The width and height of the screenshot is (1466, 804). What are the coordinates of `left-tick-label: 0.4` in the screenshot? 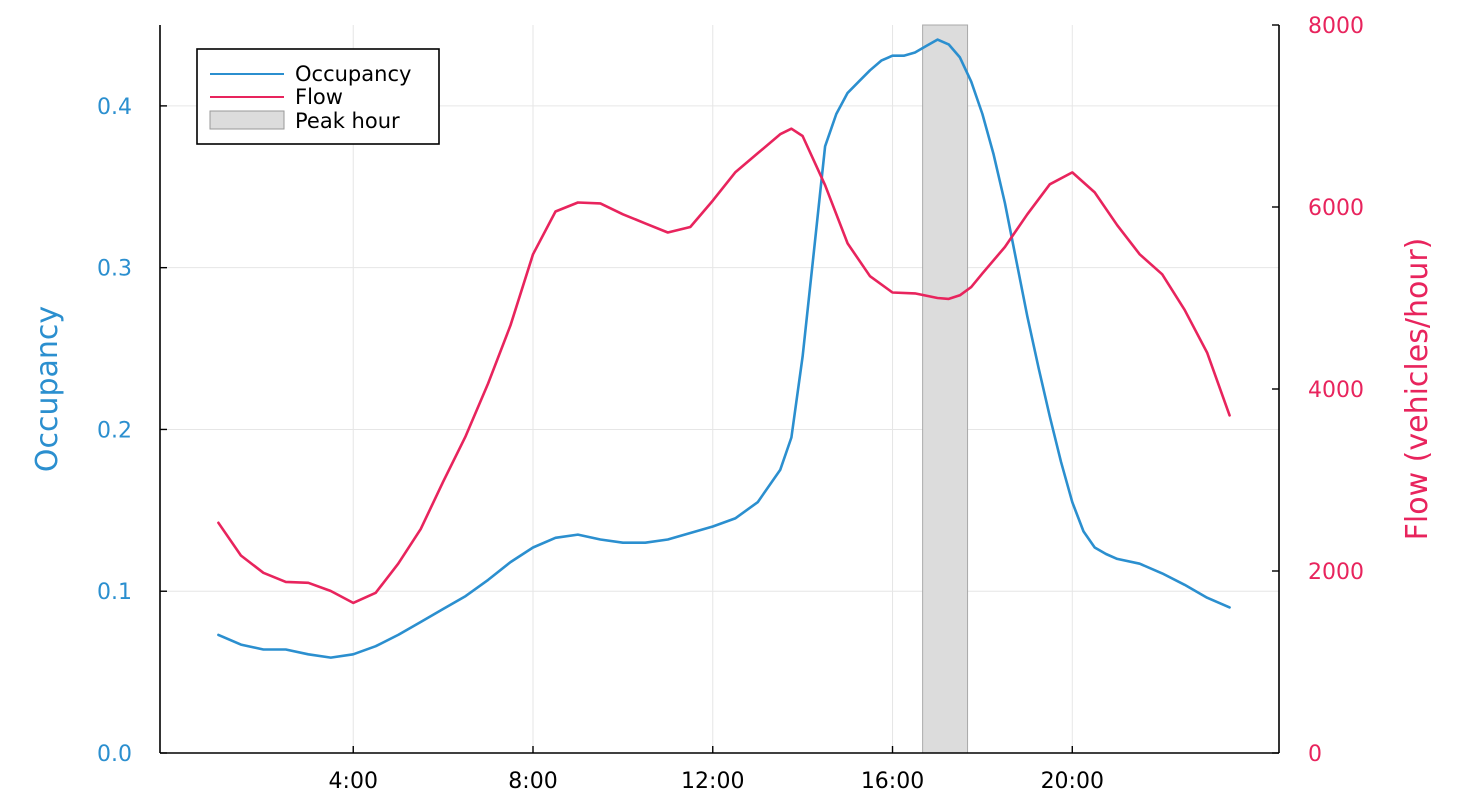 It's located at (114, 107).